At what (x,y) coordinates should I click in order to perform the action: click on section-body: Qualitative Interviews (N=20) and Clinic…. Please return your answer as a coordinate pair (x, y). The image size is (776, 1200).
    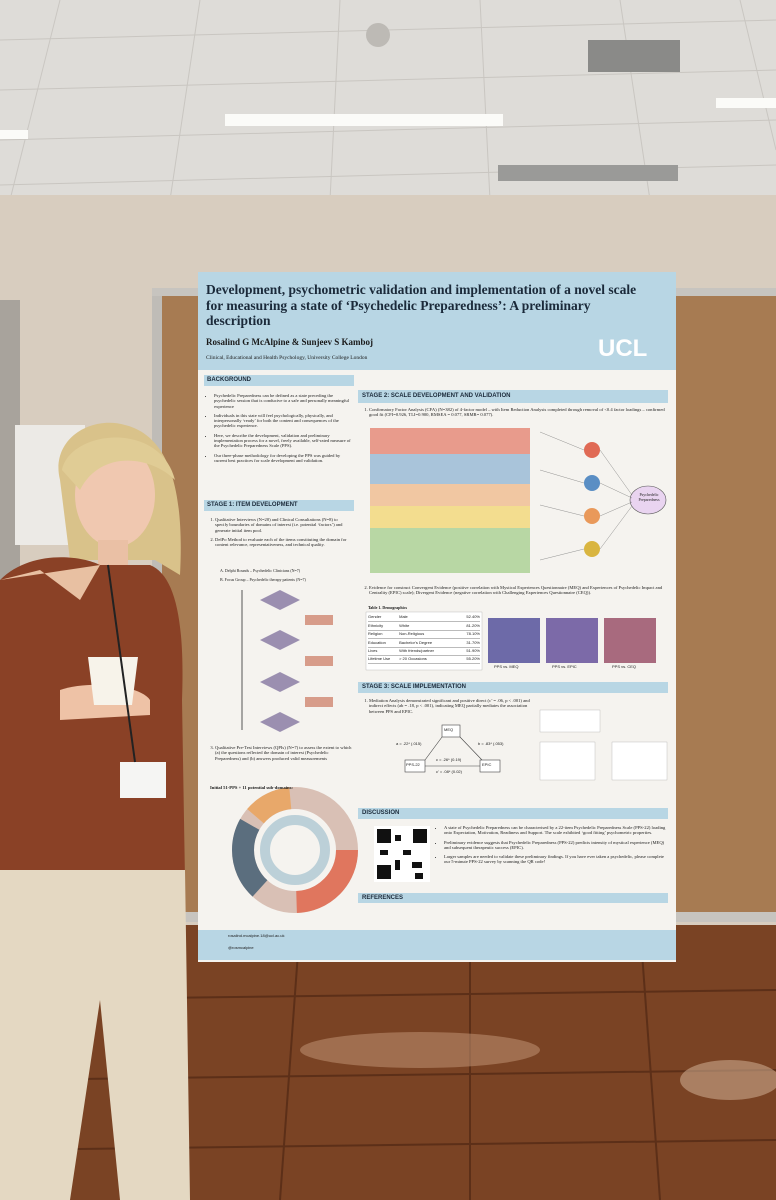
    Looking at the image, I should click on (279, 534).